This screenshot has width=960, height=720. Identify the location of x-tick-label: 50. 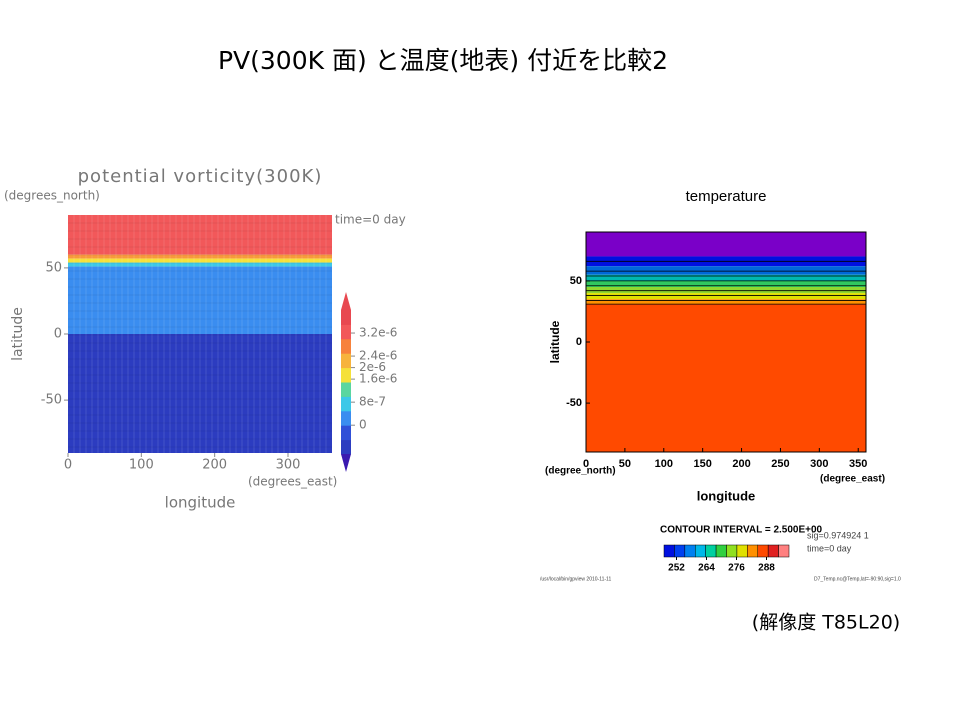
(625, 464).